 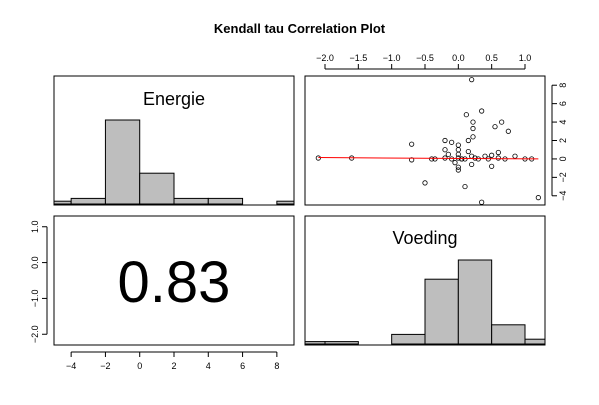 What do you see at coordinates (425, 58) in the screenshot?
I see `top-axis-tick-label: −0.5` at bounding box center [425, 58].